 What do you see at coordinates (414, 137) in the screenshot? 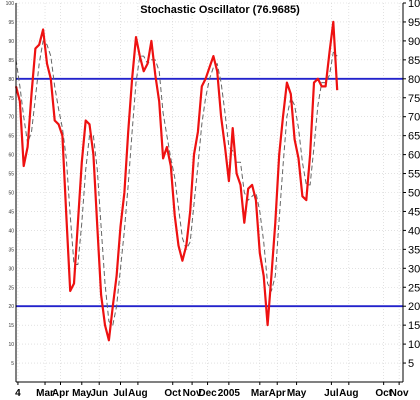
I see `y-tick-label-right-65: 65` at bounding box center [414, 137].